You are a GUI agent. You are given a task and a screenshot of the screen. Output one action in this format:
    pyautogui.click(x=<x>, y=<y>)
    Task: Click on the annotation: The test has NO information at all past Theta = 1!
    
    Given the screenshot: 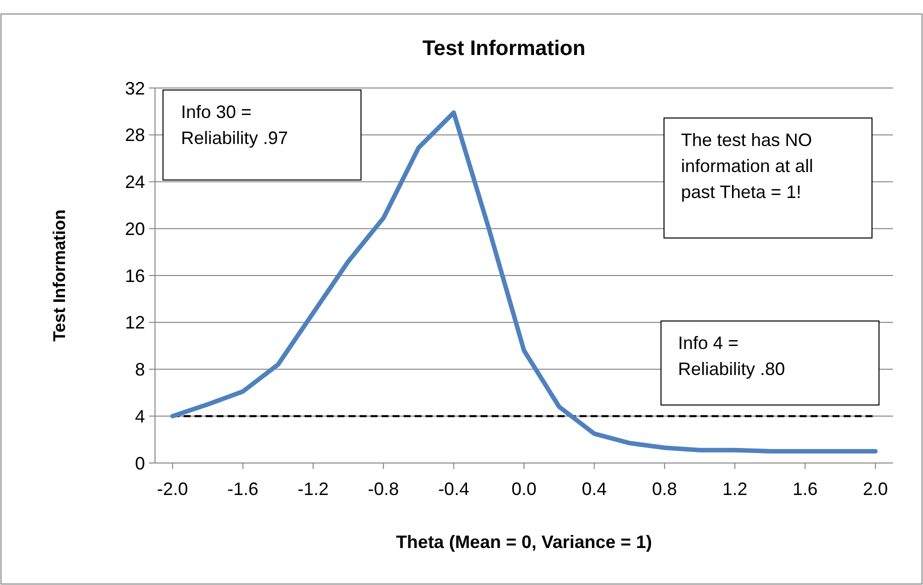 What is the action you would take?
    pyautogui.click(x=747, y=166)
    